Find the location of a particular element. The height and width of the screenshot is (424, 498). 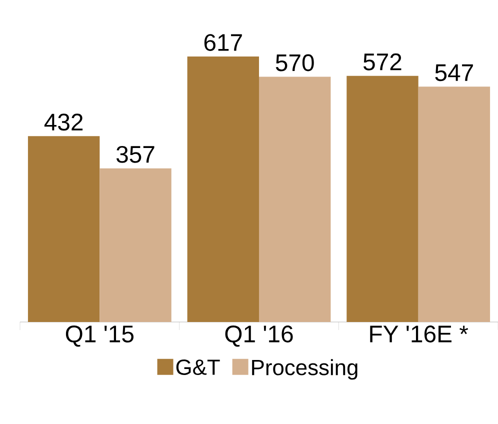

data-label: 572 is located at coordinates (382, 61).